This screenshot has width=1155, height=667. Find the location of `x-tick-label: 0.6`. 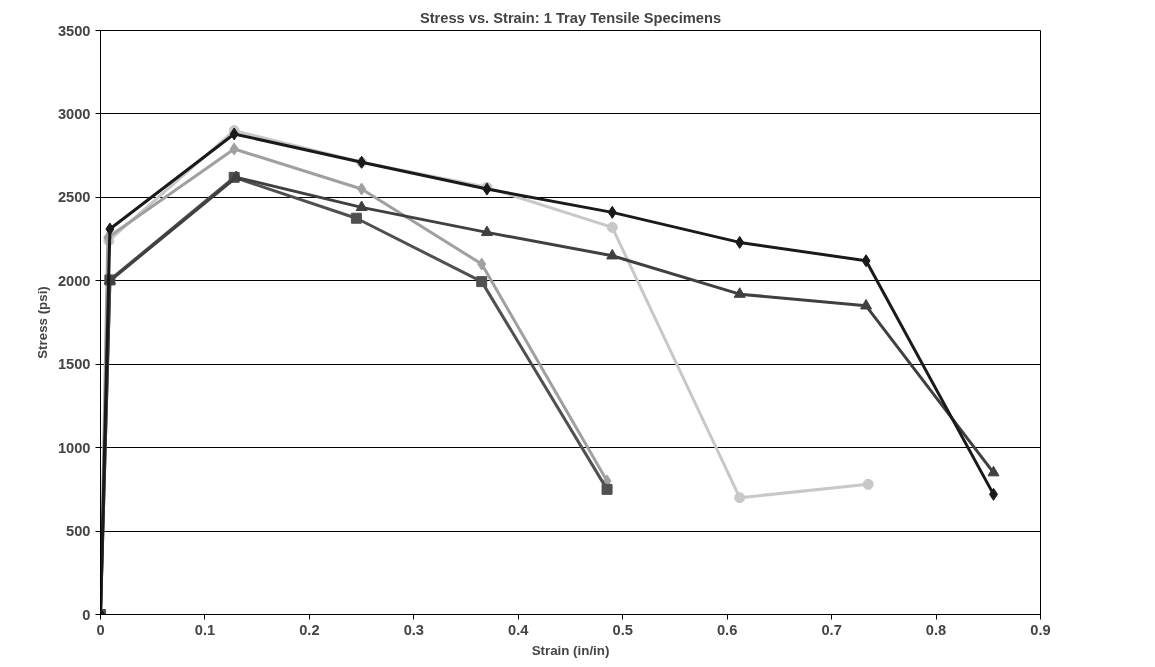

x-tick-label: 0.6 is located at coordinates (727, 629).